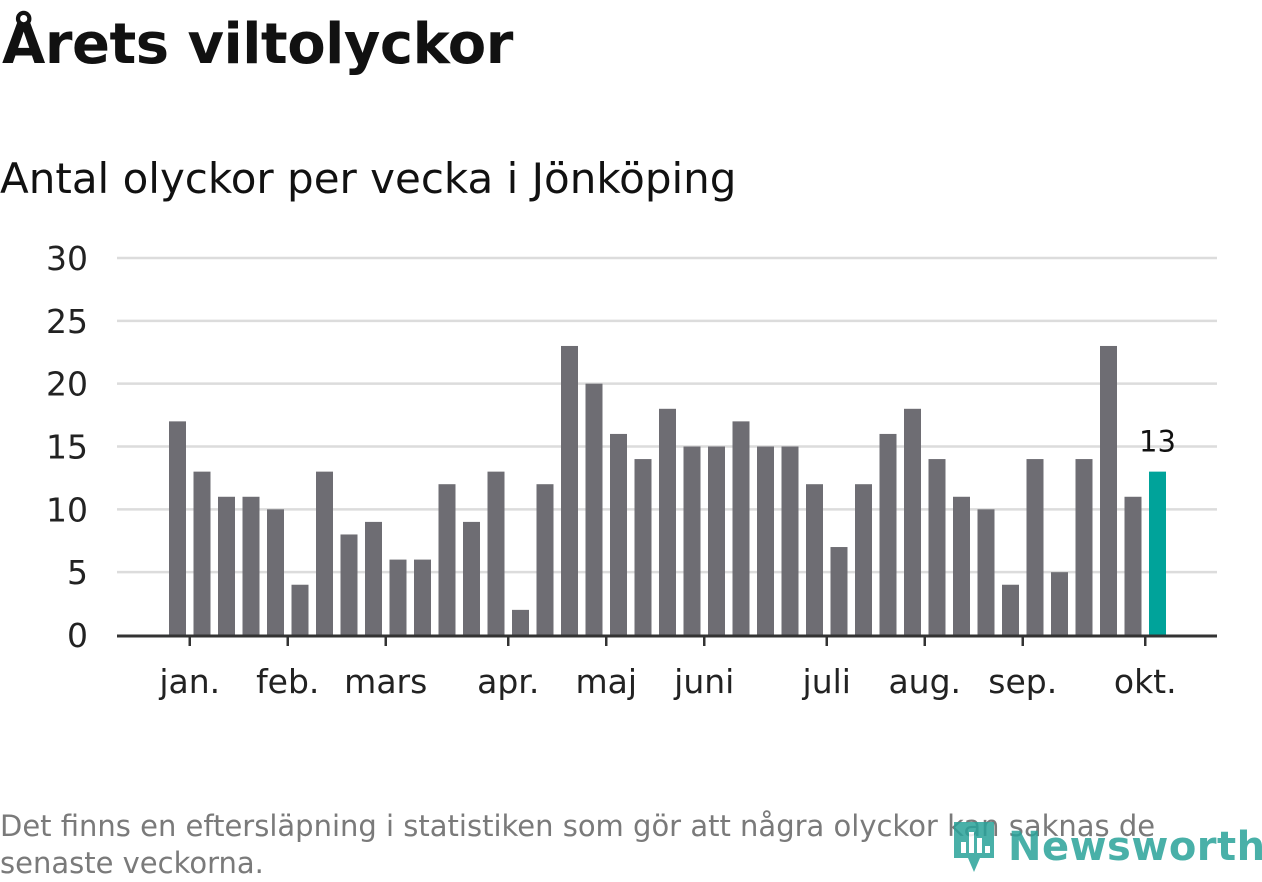  I want to click on y-tick-label: 10, so click(67, 509).